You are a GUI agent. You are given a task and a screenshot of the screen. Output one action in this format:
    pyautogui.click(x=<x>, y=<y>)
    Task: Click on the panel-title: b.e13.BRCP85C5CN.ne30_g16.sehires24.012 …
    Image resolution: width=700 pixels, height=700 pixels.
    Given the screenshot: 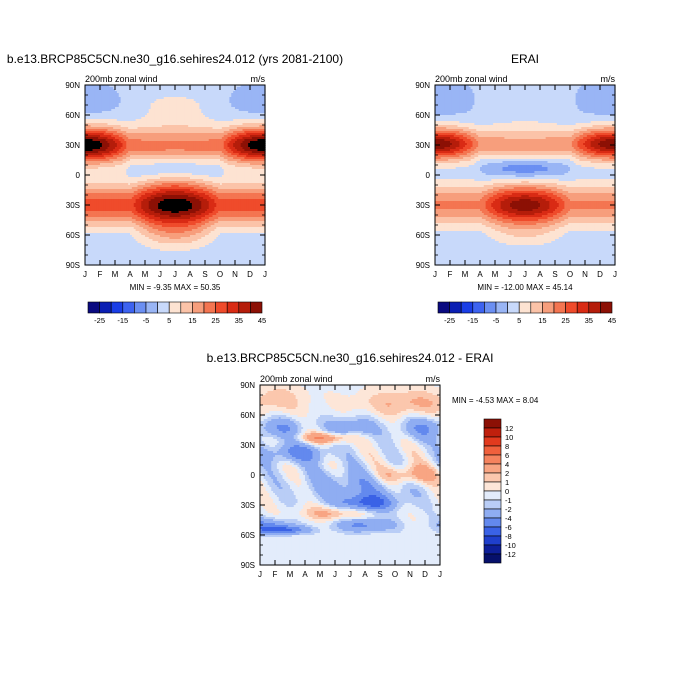 What is the action you would take?
    pyautogui.click(x=175, y=59)
    